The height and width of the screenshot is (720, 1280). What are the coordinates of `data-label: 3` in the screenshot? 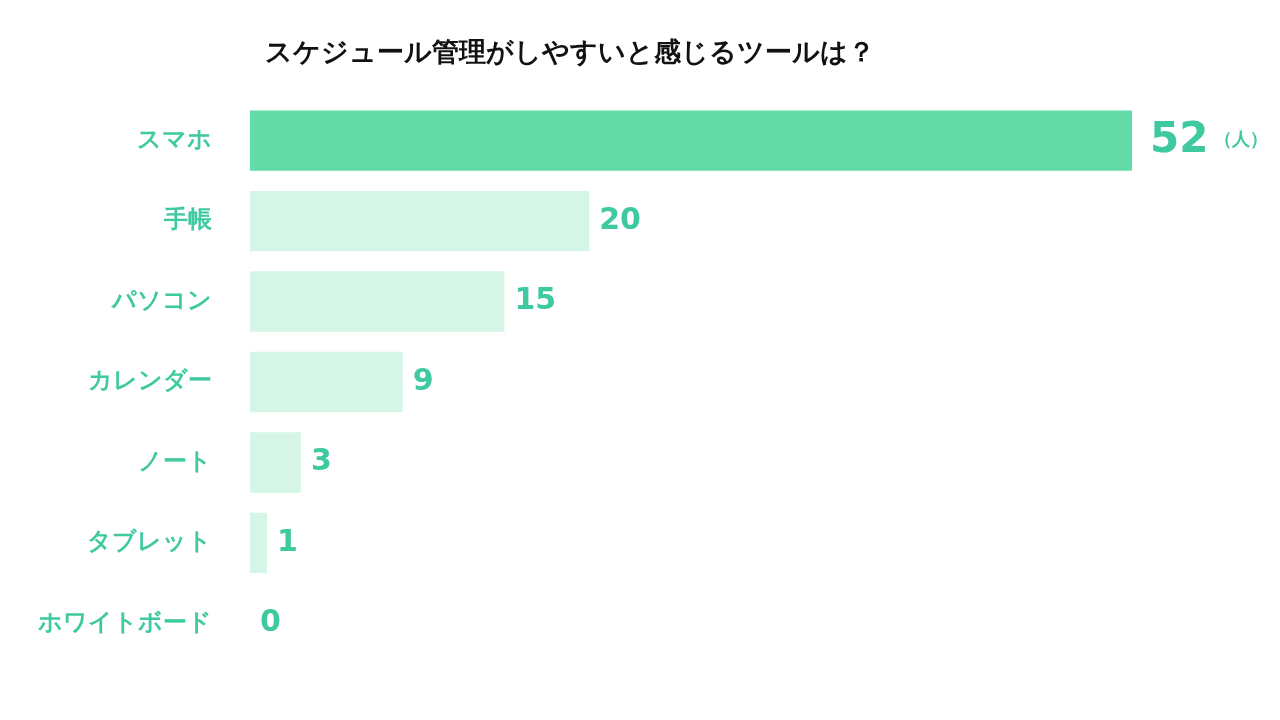 It's located at (321, 460).